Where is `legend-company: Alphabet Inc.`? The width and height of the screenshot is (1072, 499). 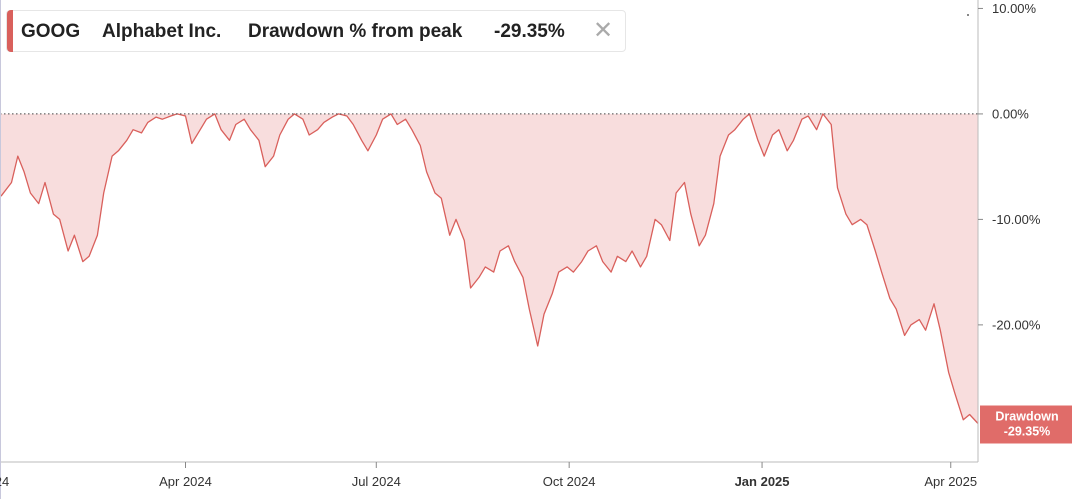
legend-company: Alphabet Inc. is located at coordinates (162, 31).